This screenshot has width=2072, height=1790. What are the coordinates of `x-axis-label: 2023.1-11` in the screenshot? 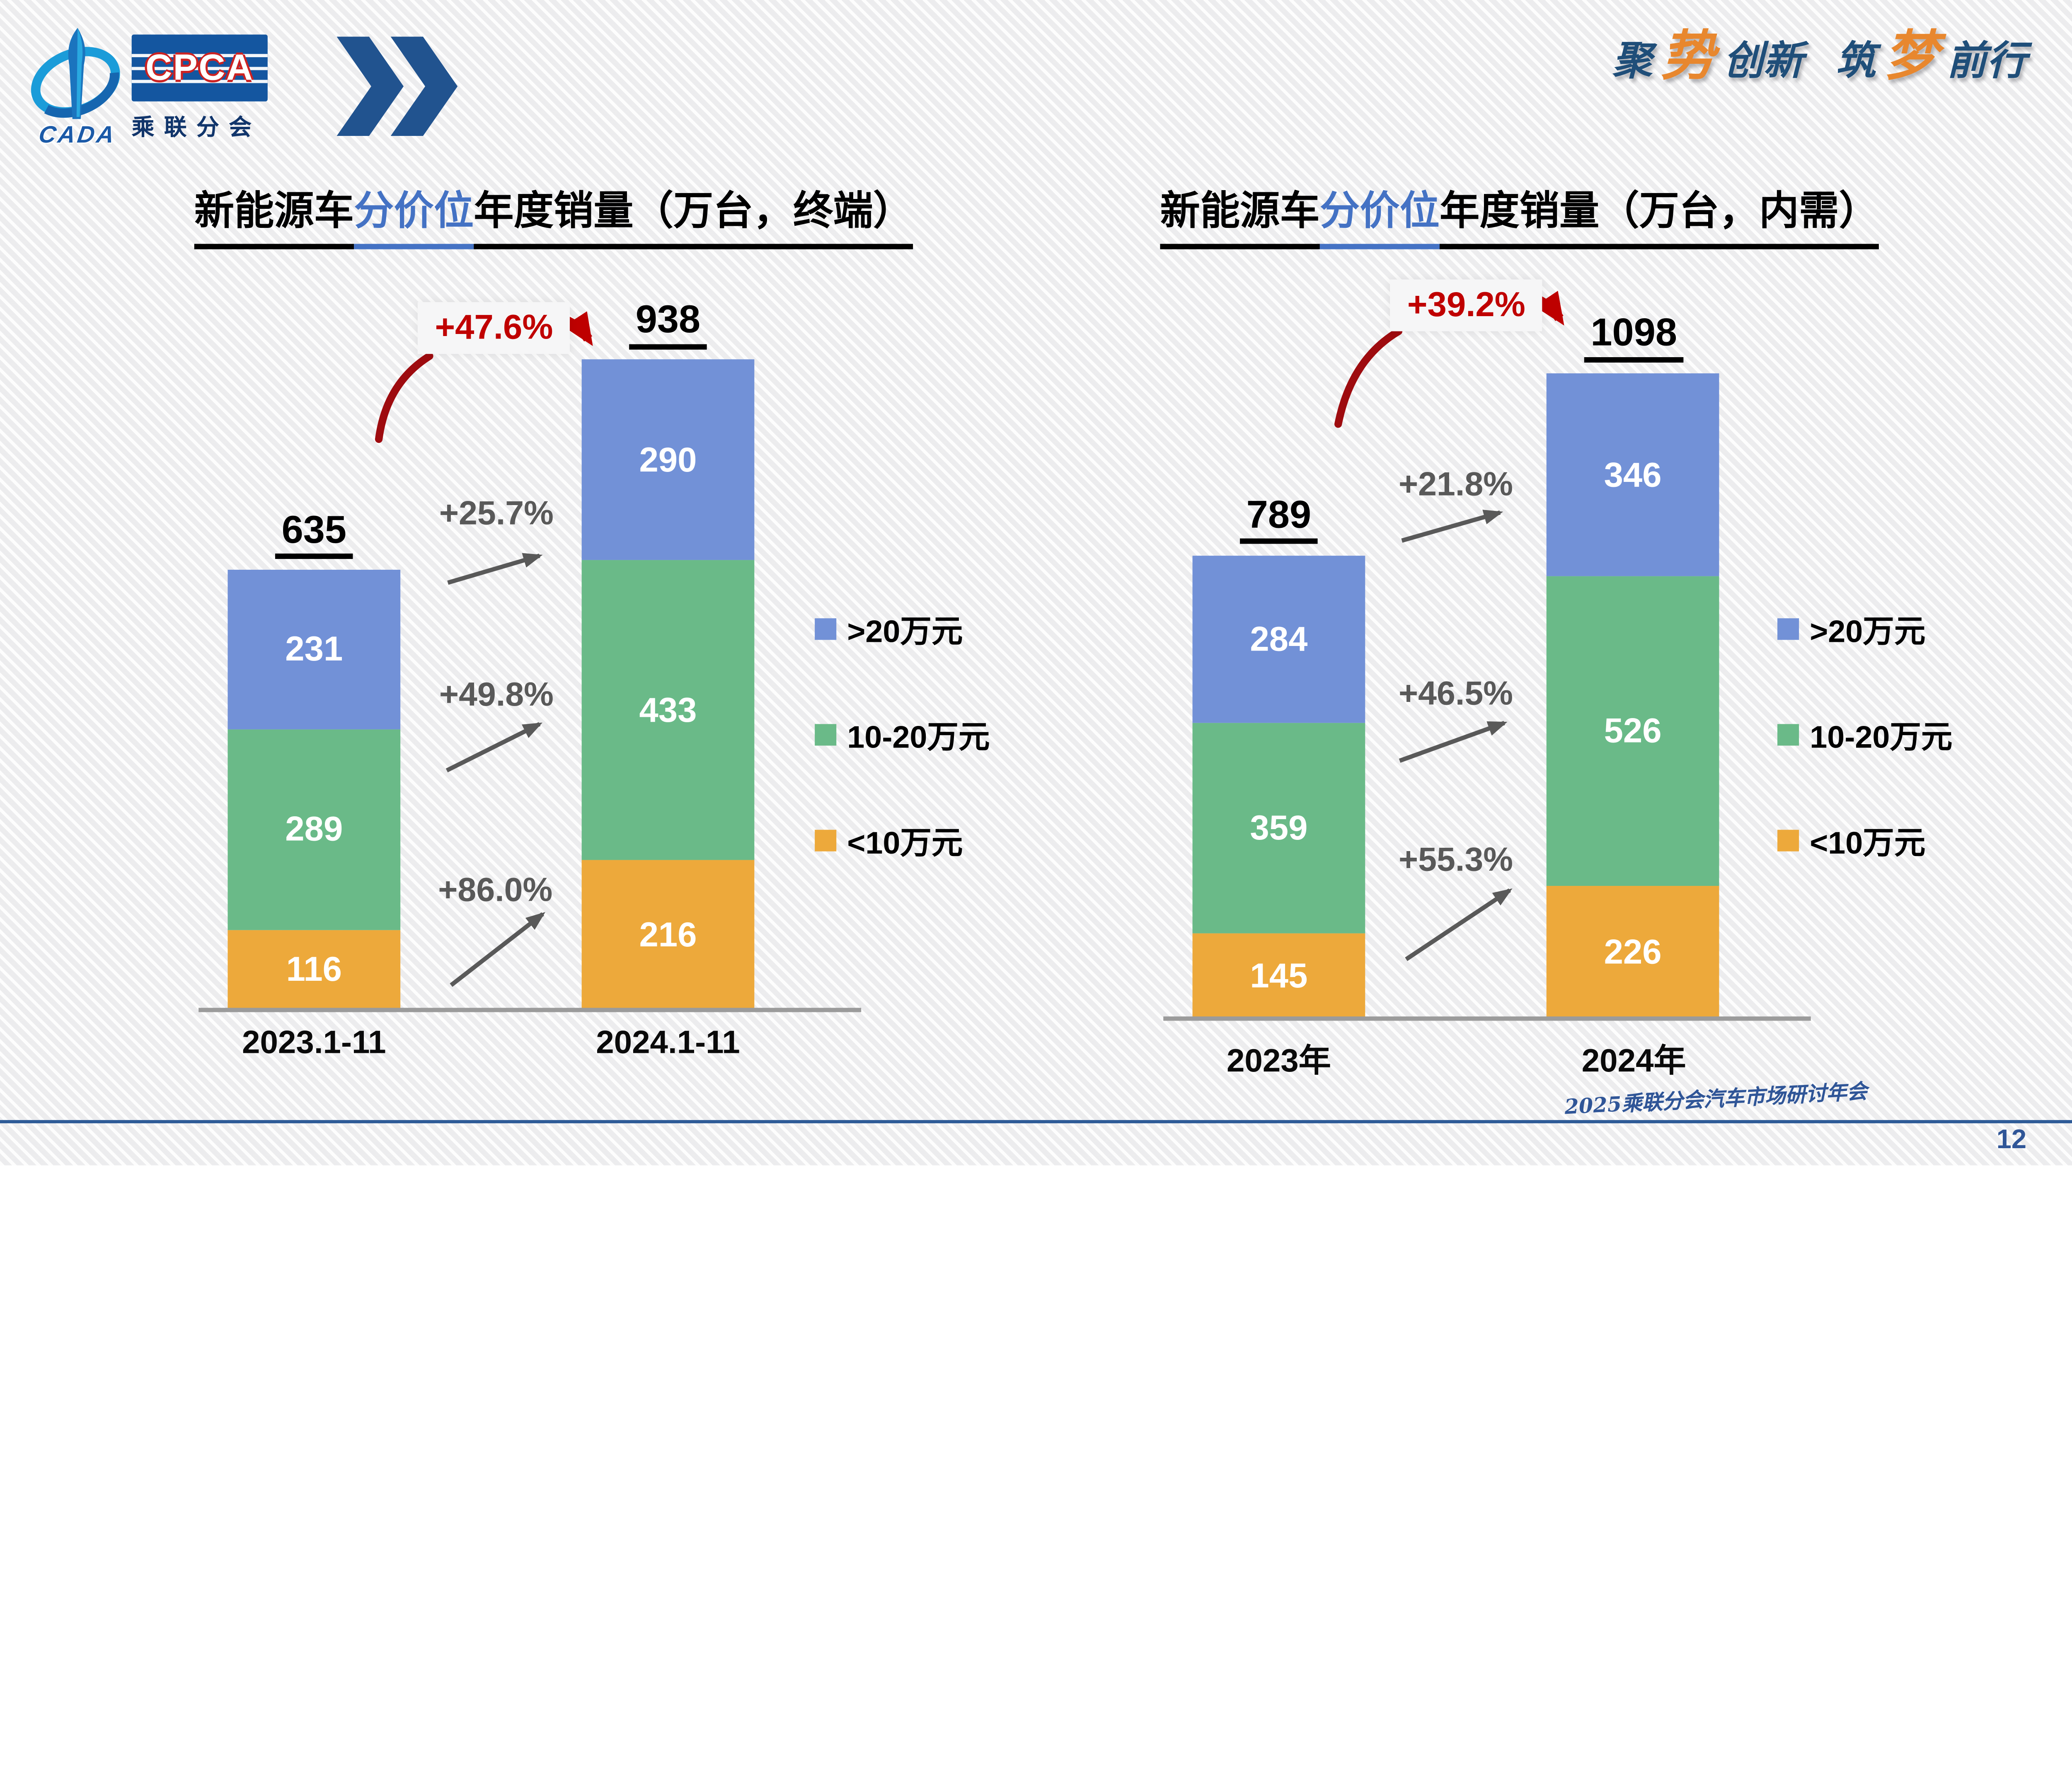 It's located at (314, 1043).